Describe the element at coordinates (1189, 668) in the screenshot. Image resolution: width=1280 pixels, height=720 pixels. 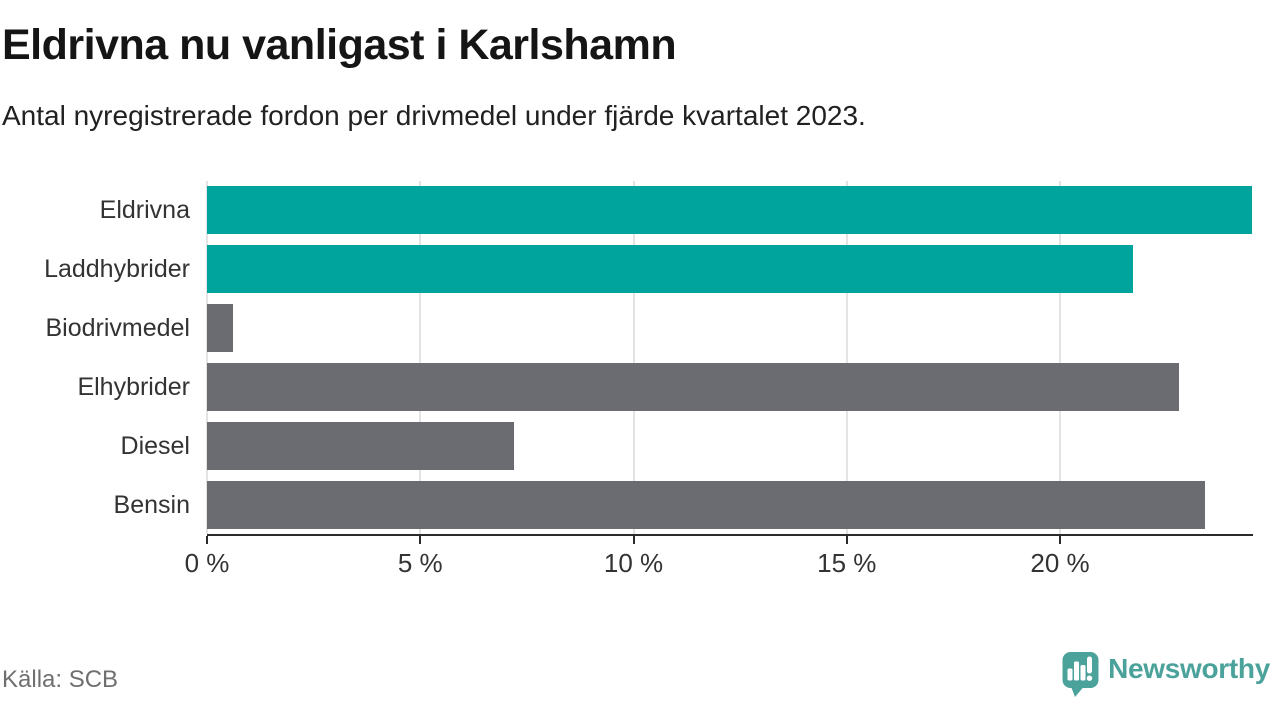
I see `newsworthy-logo-text: Newsworthy` at that location.